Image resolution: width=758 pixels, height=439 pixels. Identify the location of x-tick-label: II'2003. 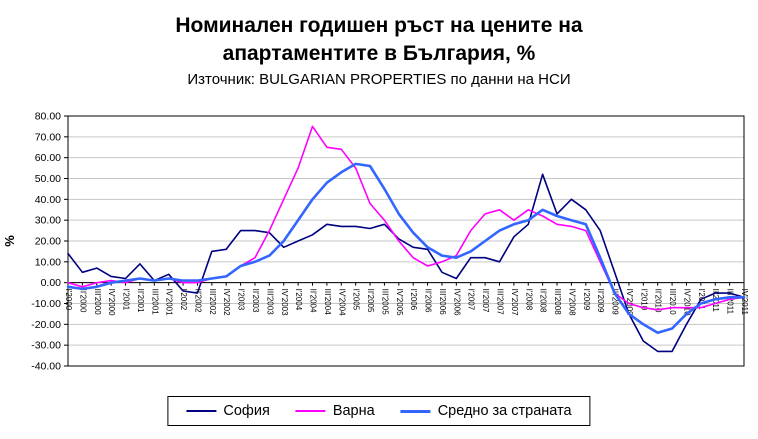
(255, 301).